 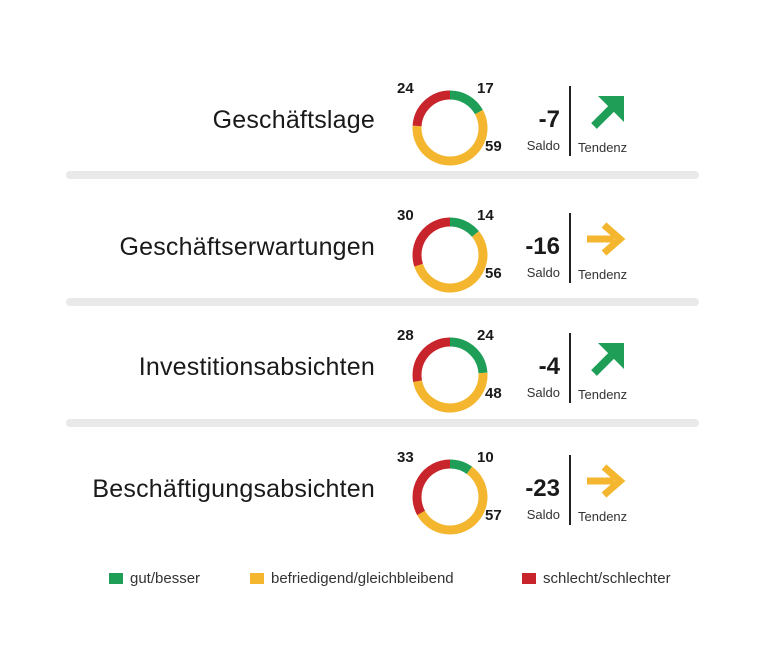 What do you see at coordinates (485, 457) in the screenshot?
I see `data-label-gut: 10` at bounding box center [485, 457].